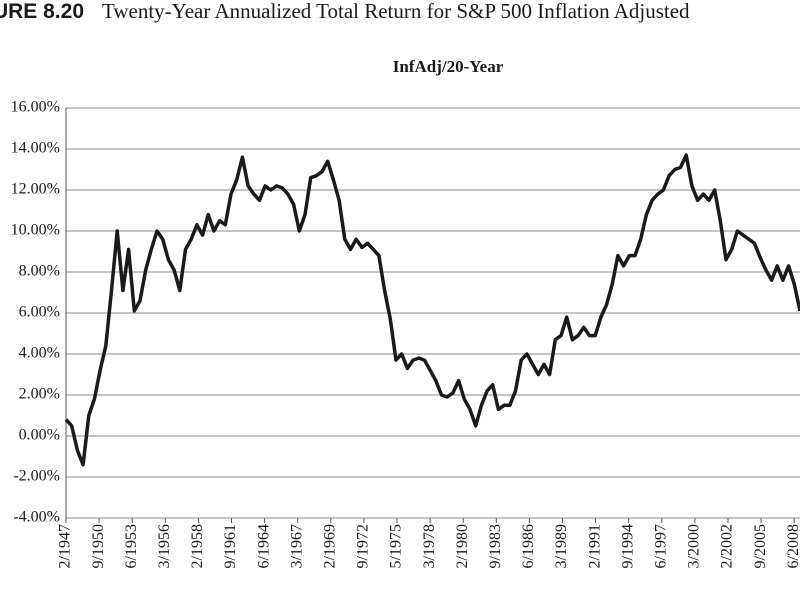 Image resolution: width=800 pixels, height=600 pixels. I want to click on x-tick-label: 6/1953, so click(131, 546).